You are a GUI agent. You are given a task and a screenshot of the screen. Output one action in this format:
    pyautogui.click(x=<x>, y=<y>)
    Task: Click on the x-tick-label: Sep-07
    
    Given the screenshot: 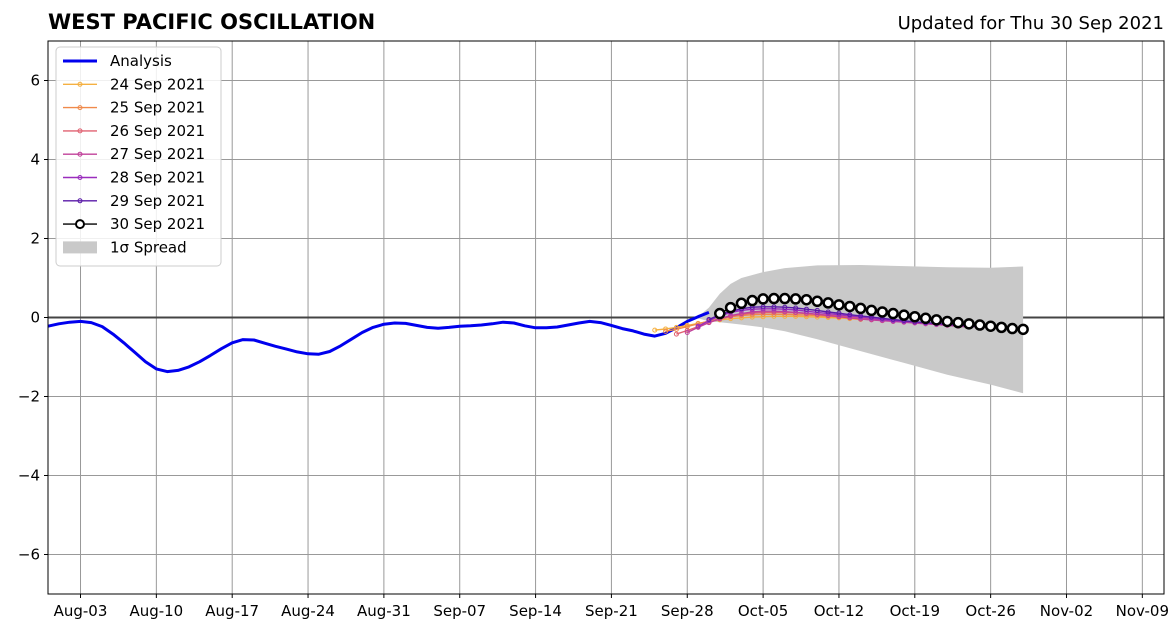 What is the action you would take?
    pyautogui.click(x=459, y=611)
    